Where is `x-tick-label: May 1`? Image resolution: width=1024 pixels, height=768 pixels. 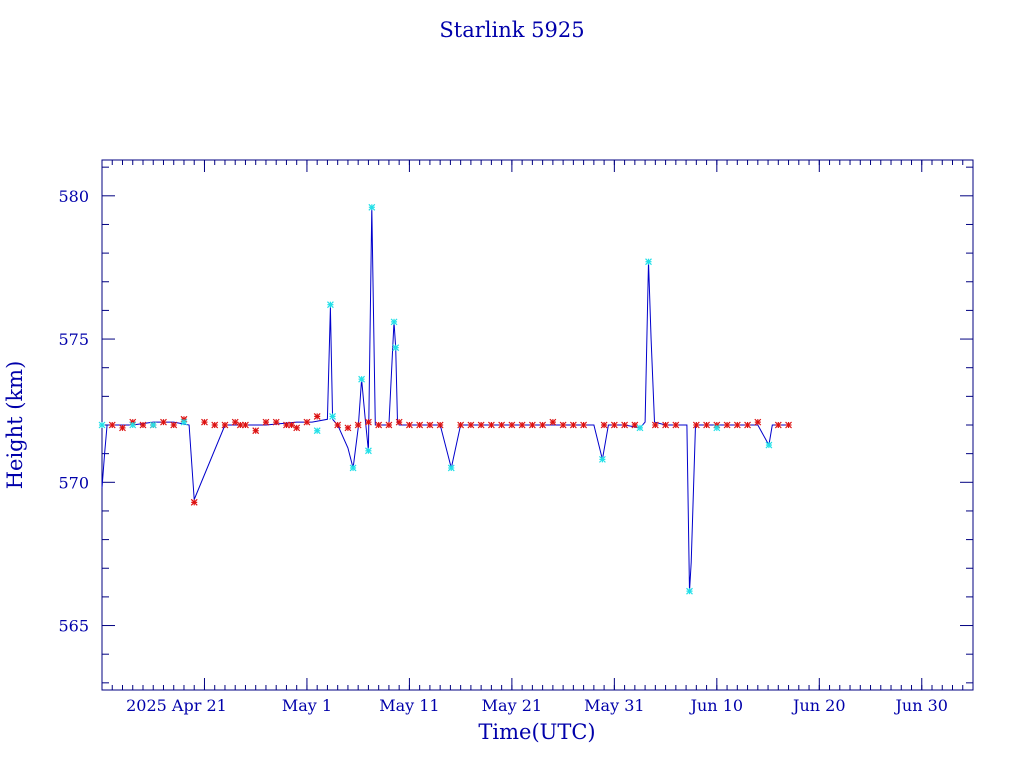
x-tick-label: May 1 is located at coordinates (307, 705).